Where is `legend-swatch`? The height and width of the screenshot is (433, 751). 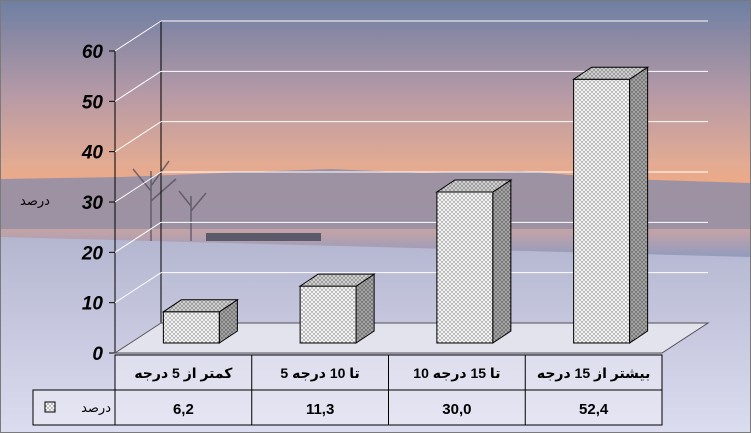
legend-swatch is located at coordinates (50, 407).